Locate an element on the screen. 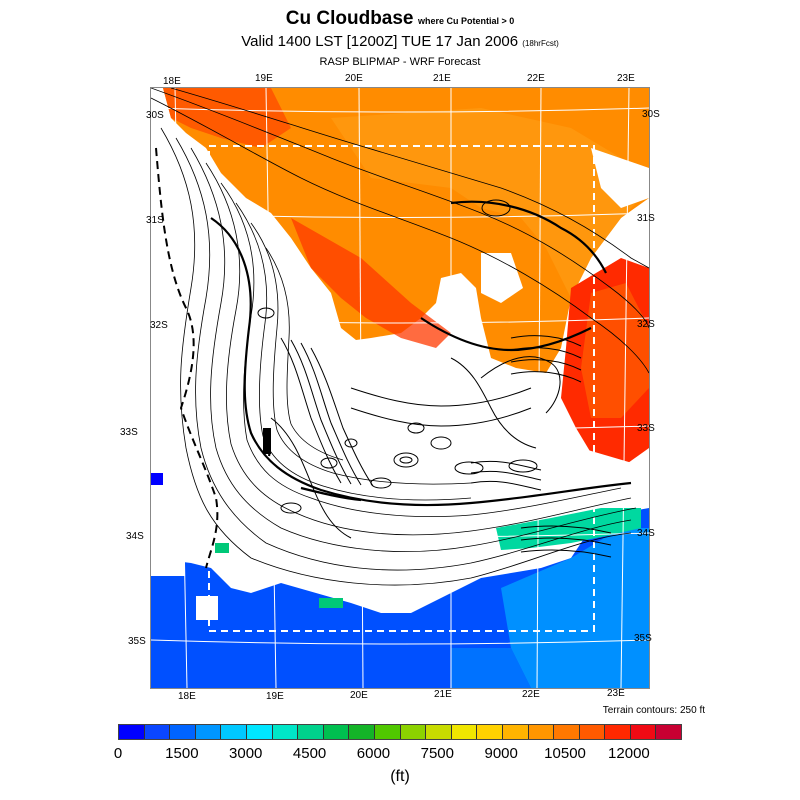 The image size is (800, 800). colorbar-tick-label: 3000 is located at coordinates (246, 753).